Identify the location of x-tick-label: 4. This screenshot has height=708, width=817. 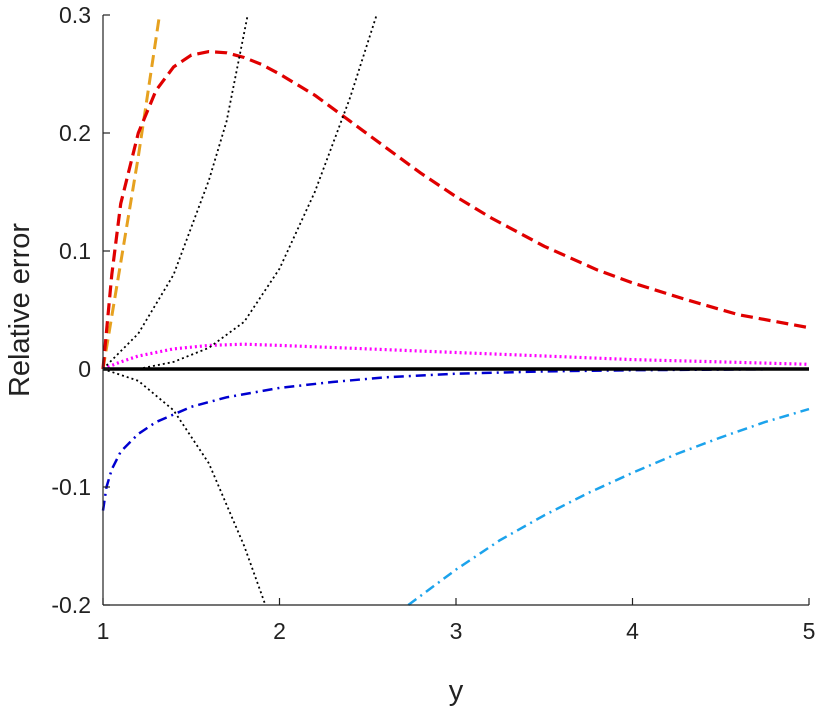
(632, 631).